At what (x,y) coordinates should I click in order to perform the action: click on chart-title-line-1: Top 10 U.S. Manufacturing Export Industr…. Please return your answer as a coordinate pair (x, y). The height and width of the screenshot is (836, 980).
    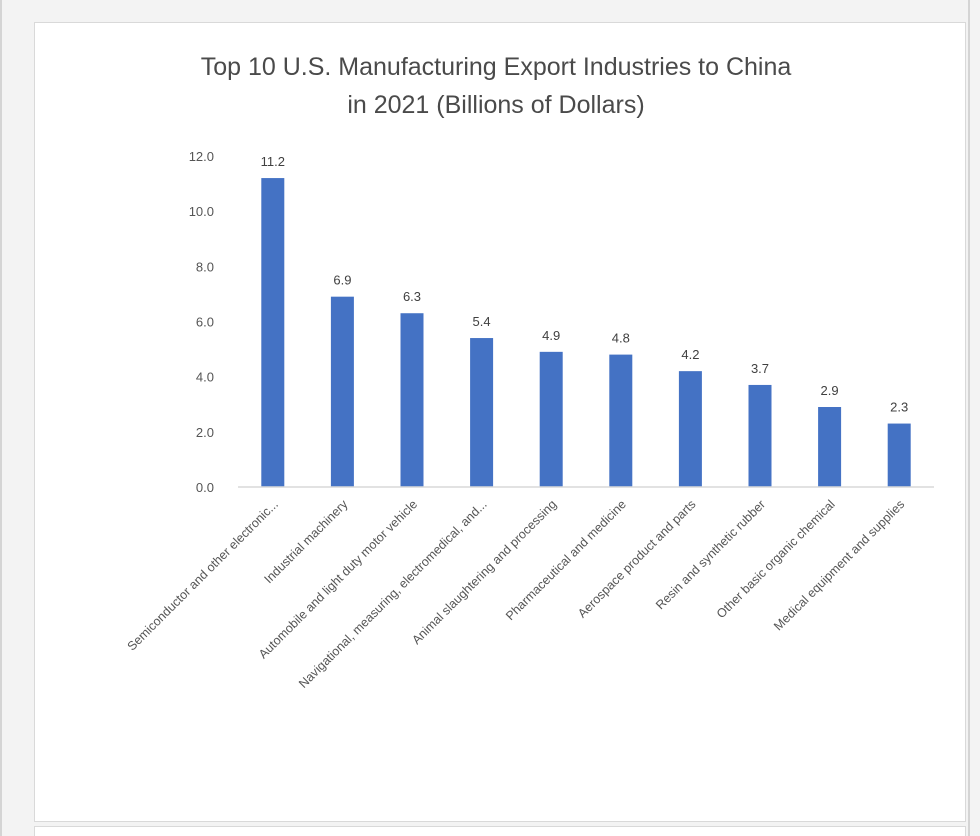
    Looking at the image, I should click on (496, 67).